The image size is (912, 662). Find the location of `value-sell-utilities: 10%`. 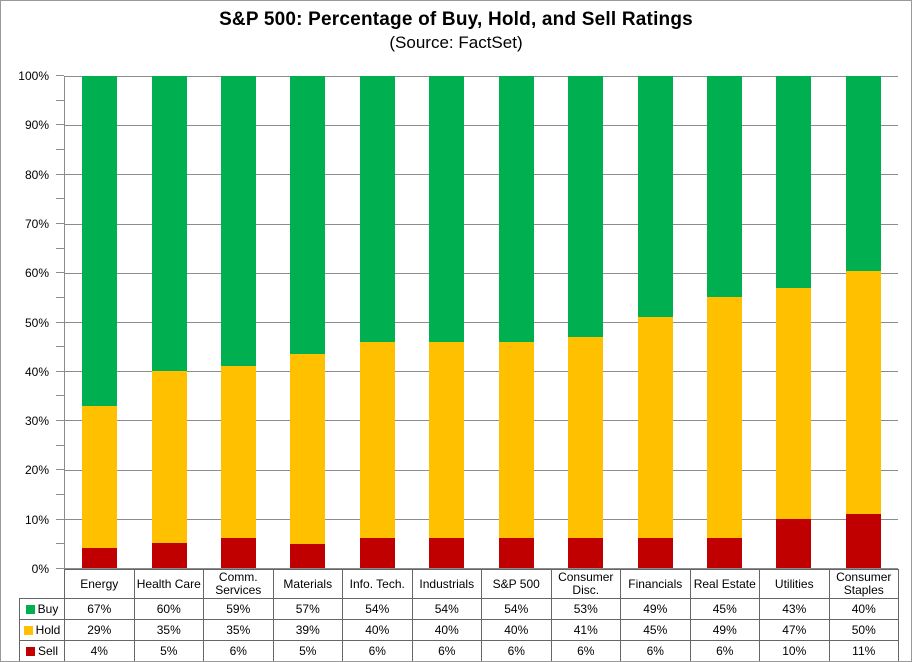

value-sell-utilities: 10% is located at coordinates (794, 650).